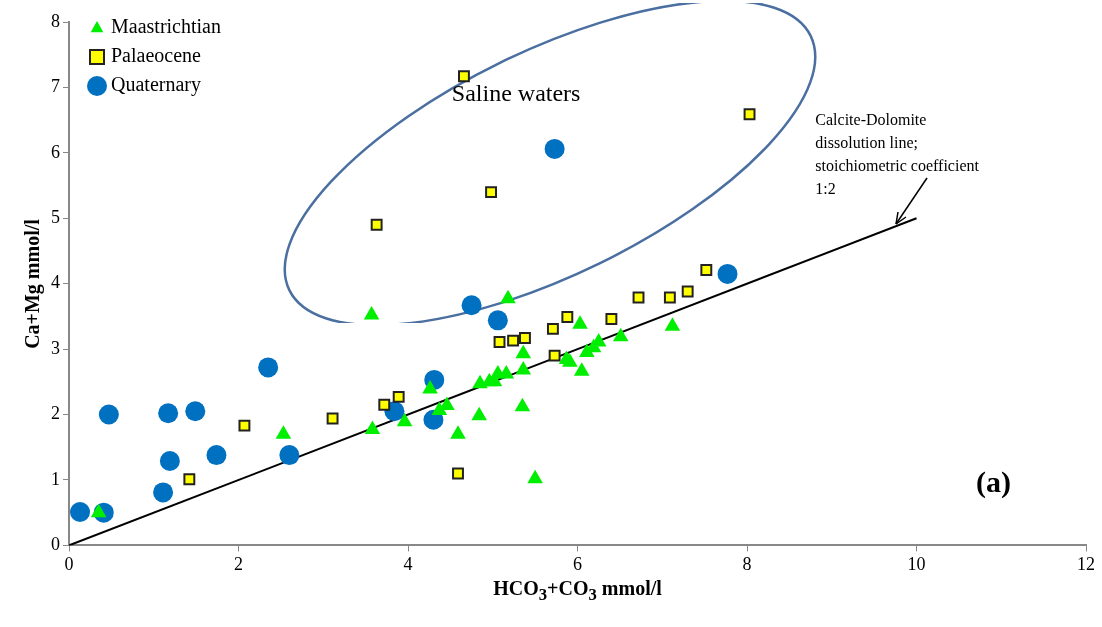 The height and width of the screenshot is (627, 1102). What do you see at coordinates (55, 217) in the screenshot?
I see `y-tick-label: 5` at bounding box center [55, 217].